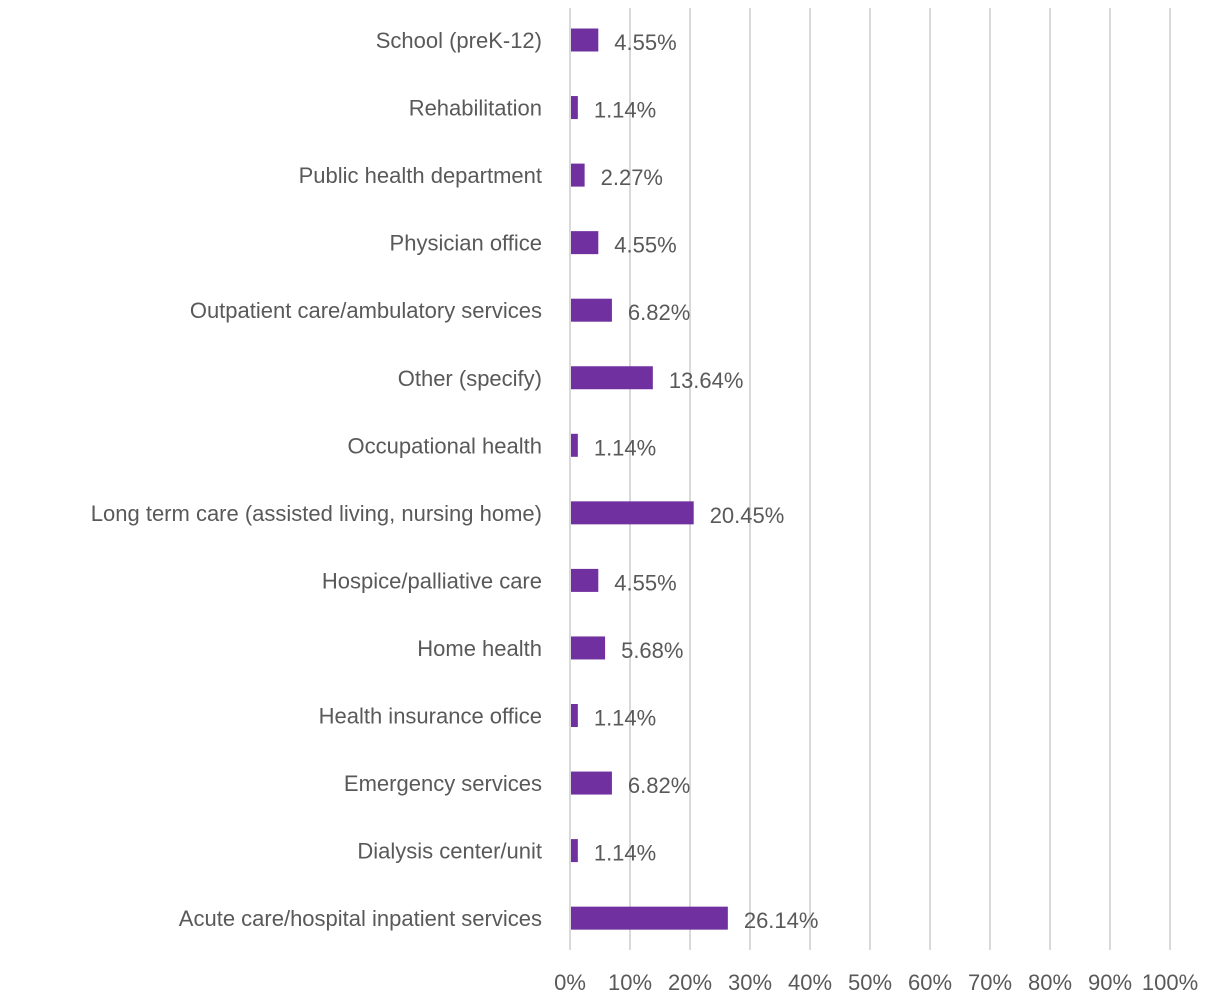  What do you see at coordinates (449, 851) in the screenshot?
I see `category-label: Dialysis center/unit` at bounding box center [449, 851].